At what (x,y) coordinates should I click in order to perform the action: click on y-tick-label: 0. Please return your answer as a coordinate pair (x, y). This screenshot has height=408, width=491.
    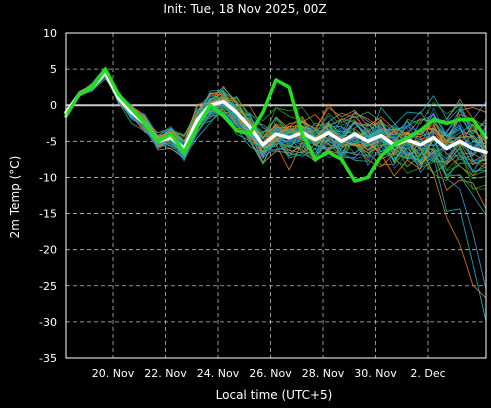
    Looking at the image, I should click on (53, 105).